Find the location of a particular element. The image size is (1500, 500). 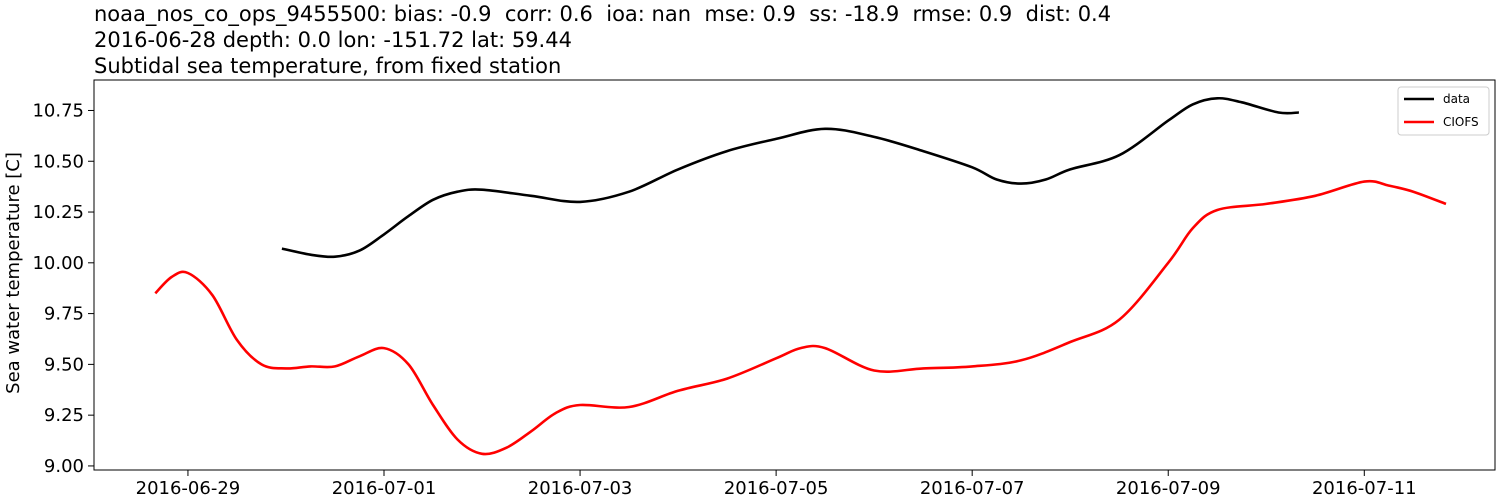

x-tick-label: 2016-06-29 is located at coordinates (188, 488).